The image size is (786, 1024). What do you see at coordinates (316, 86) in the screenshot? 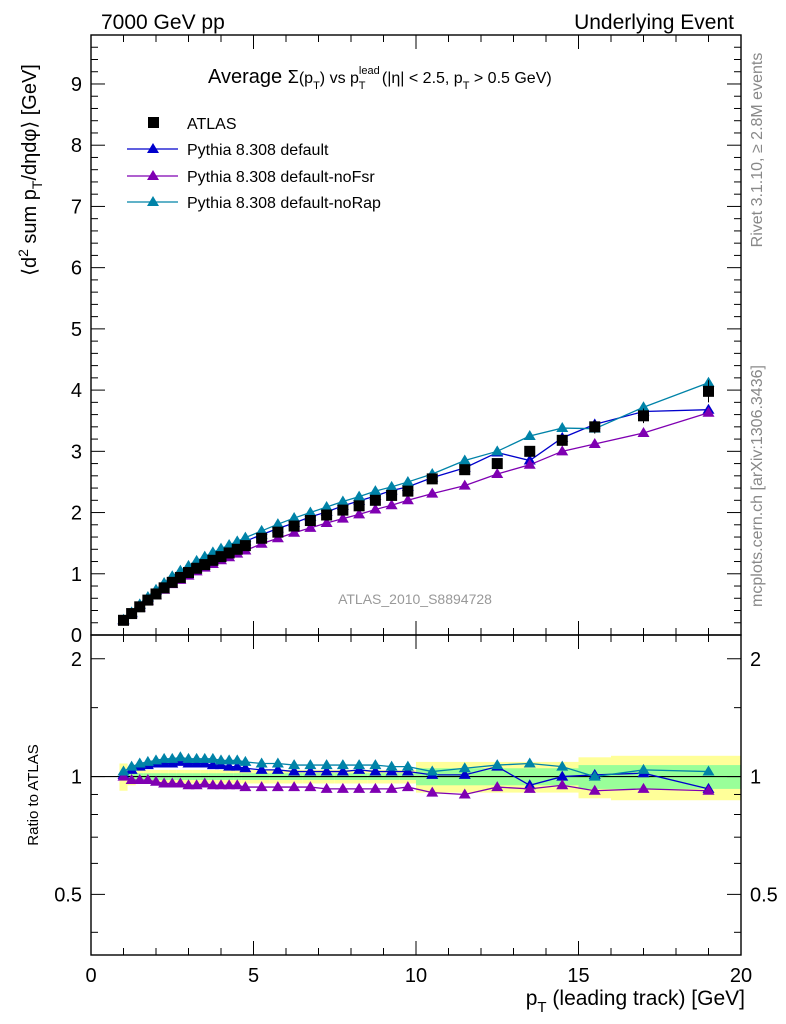
I see `title-pt-sub: T` at bounding box center [316, 86].